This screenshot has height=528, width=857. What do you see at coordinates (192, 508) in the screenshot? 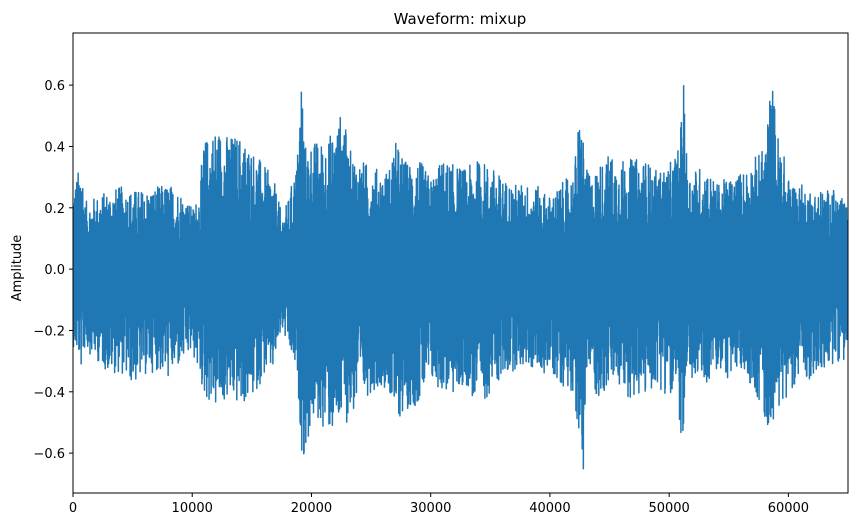
I see `x-tick-label: 10000` at bounding box center [192, 508].